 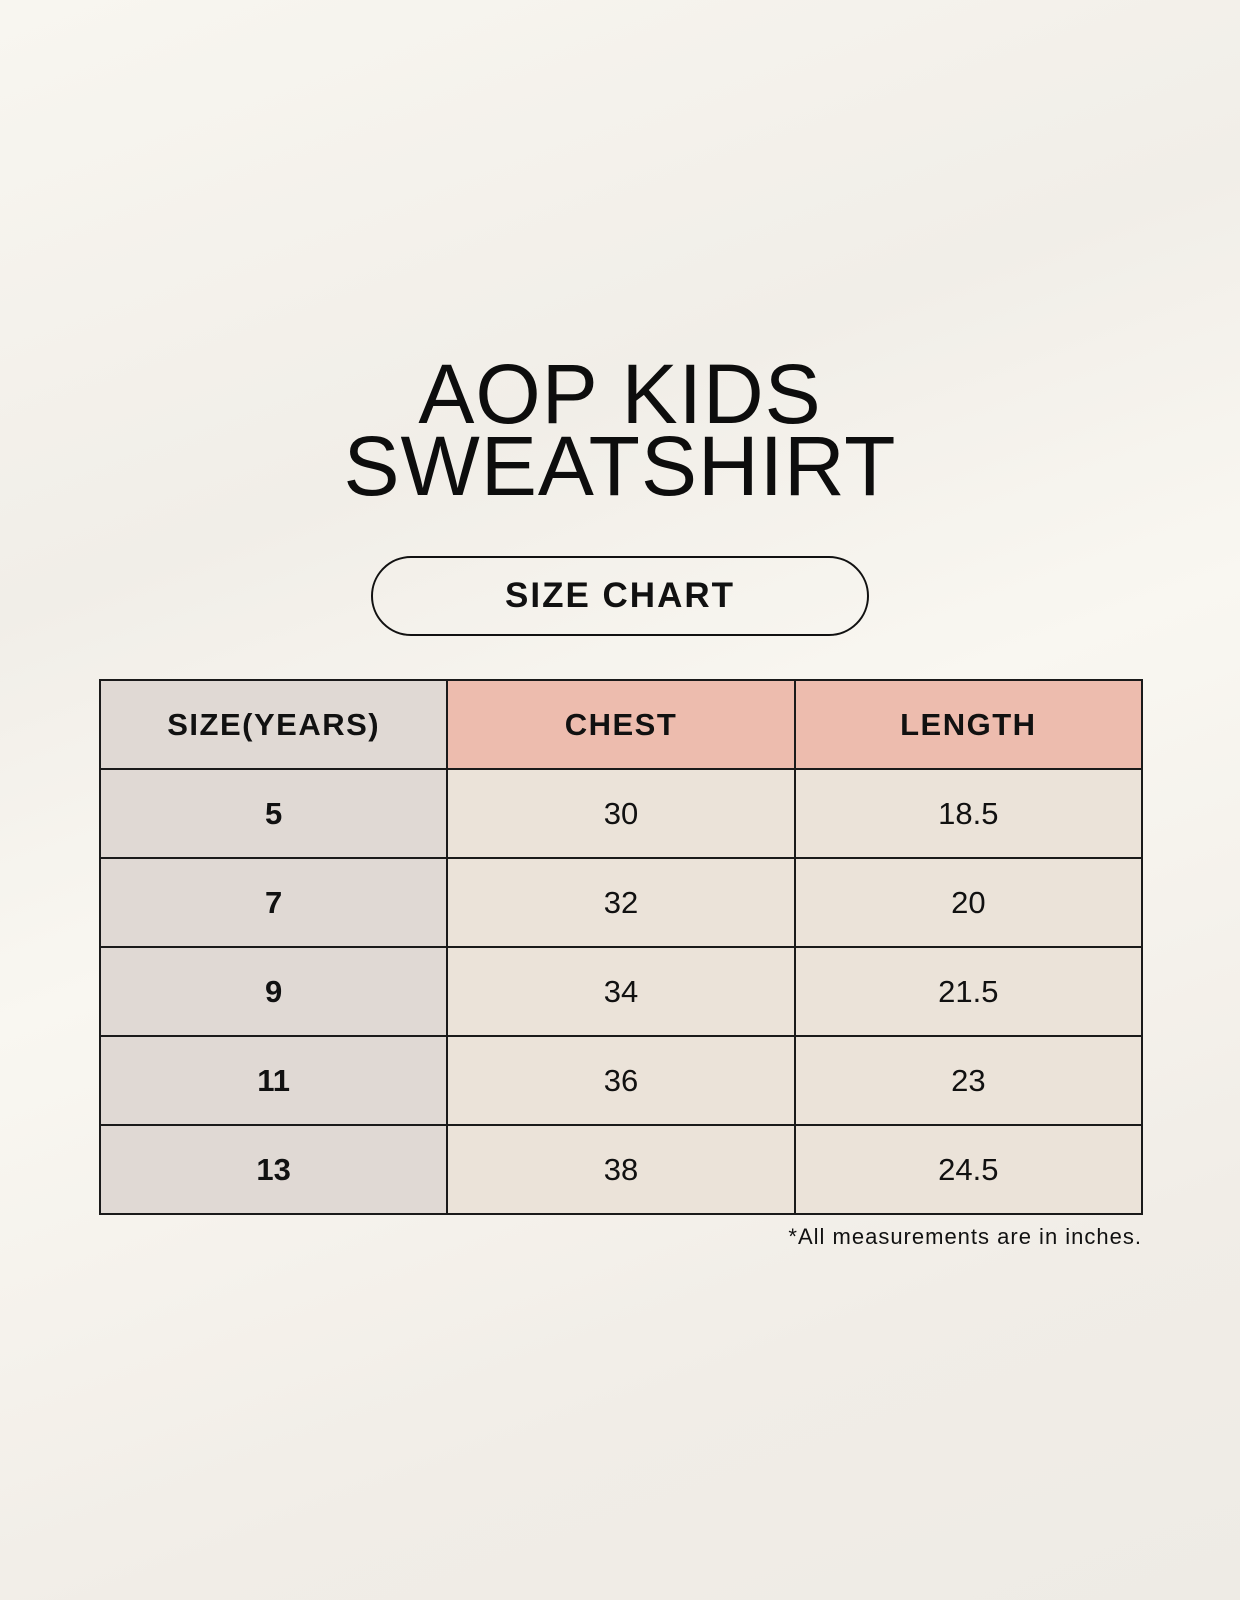 I want to click on chest-cell: 32, so click(x=621, y=902).